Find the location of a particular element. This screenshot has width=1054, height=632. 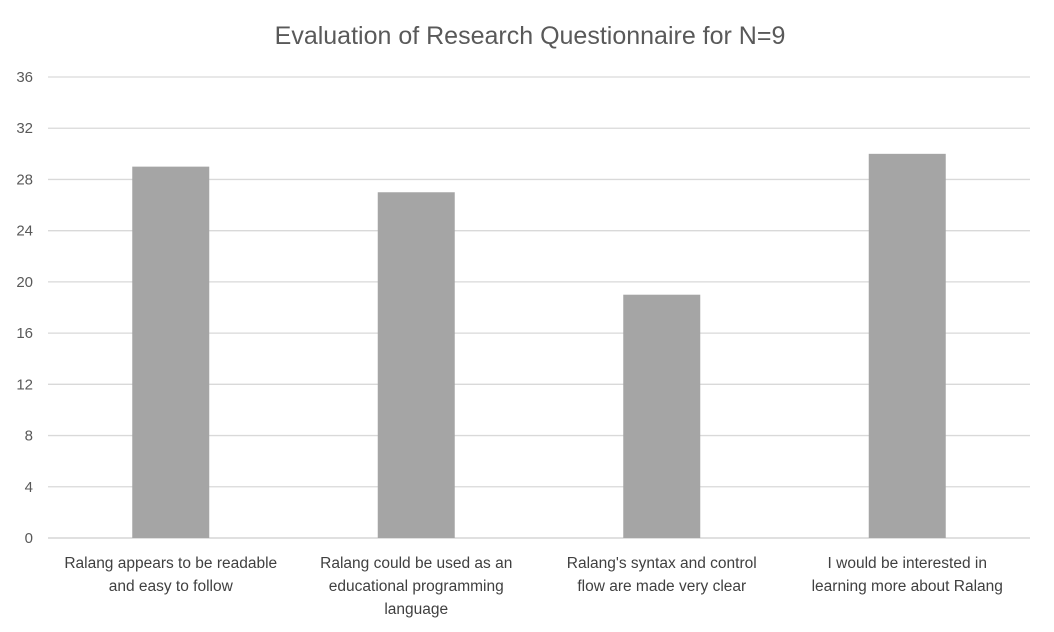

y-tick-label: 8 is located at coordinates (29, 436).